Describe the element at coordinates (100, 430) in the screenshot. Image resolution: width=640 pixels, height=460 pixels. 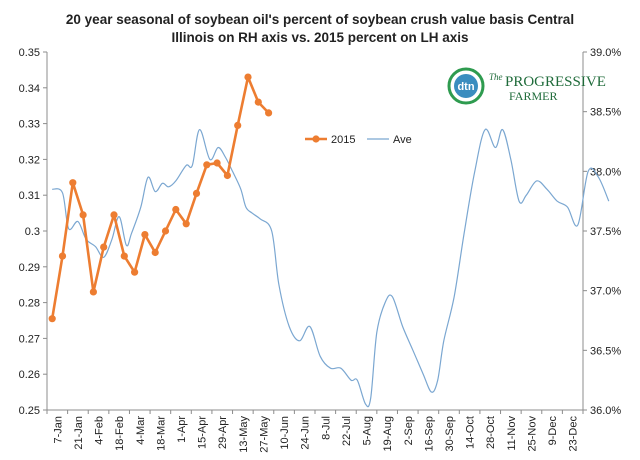
I see `x-tick-label: 4-Feb` at that location.